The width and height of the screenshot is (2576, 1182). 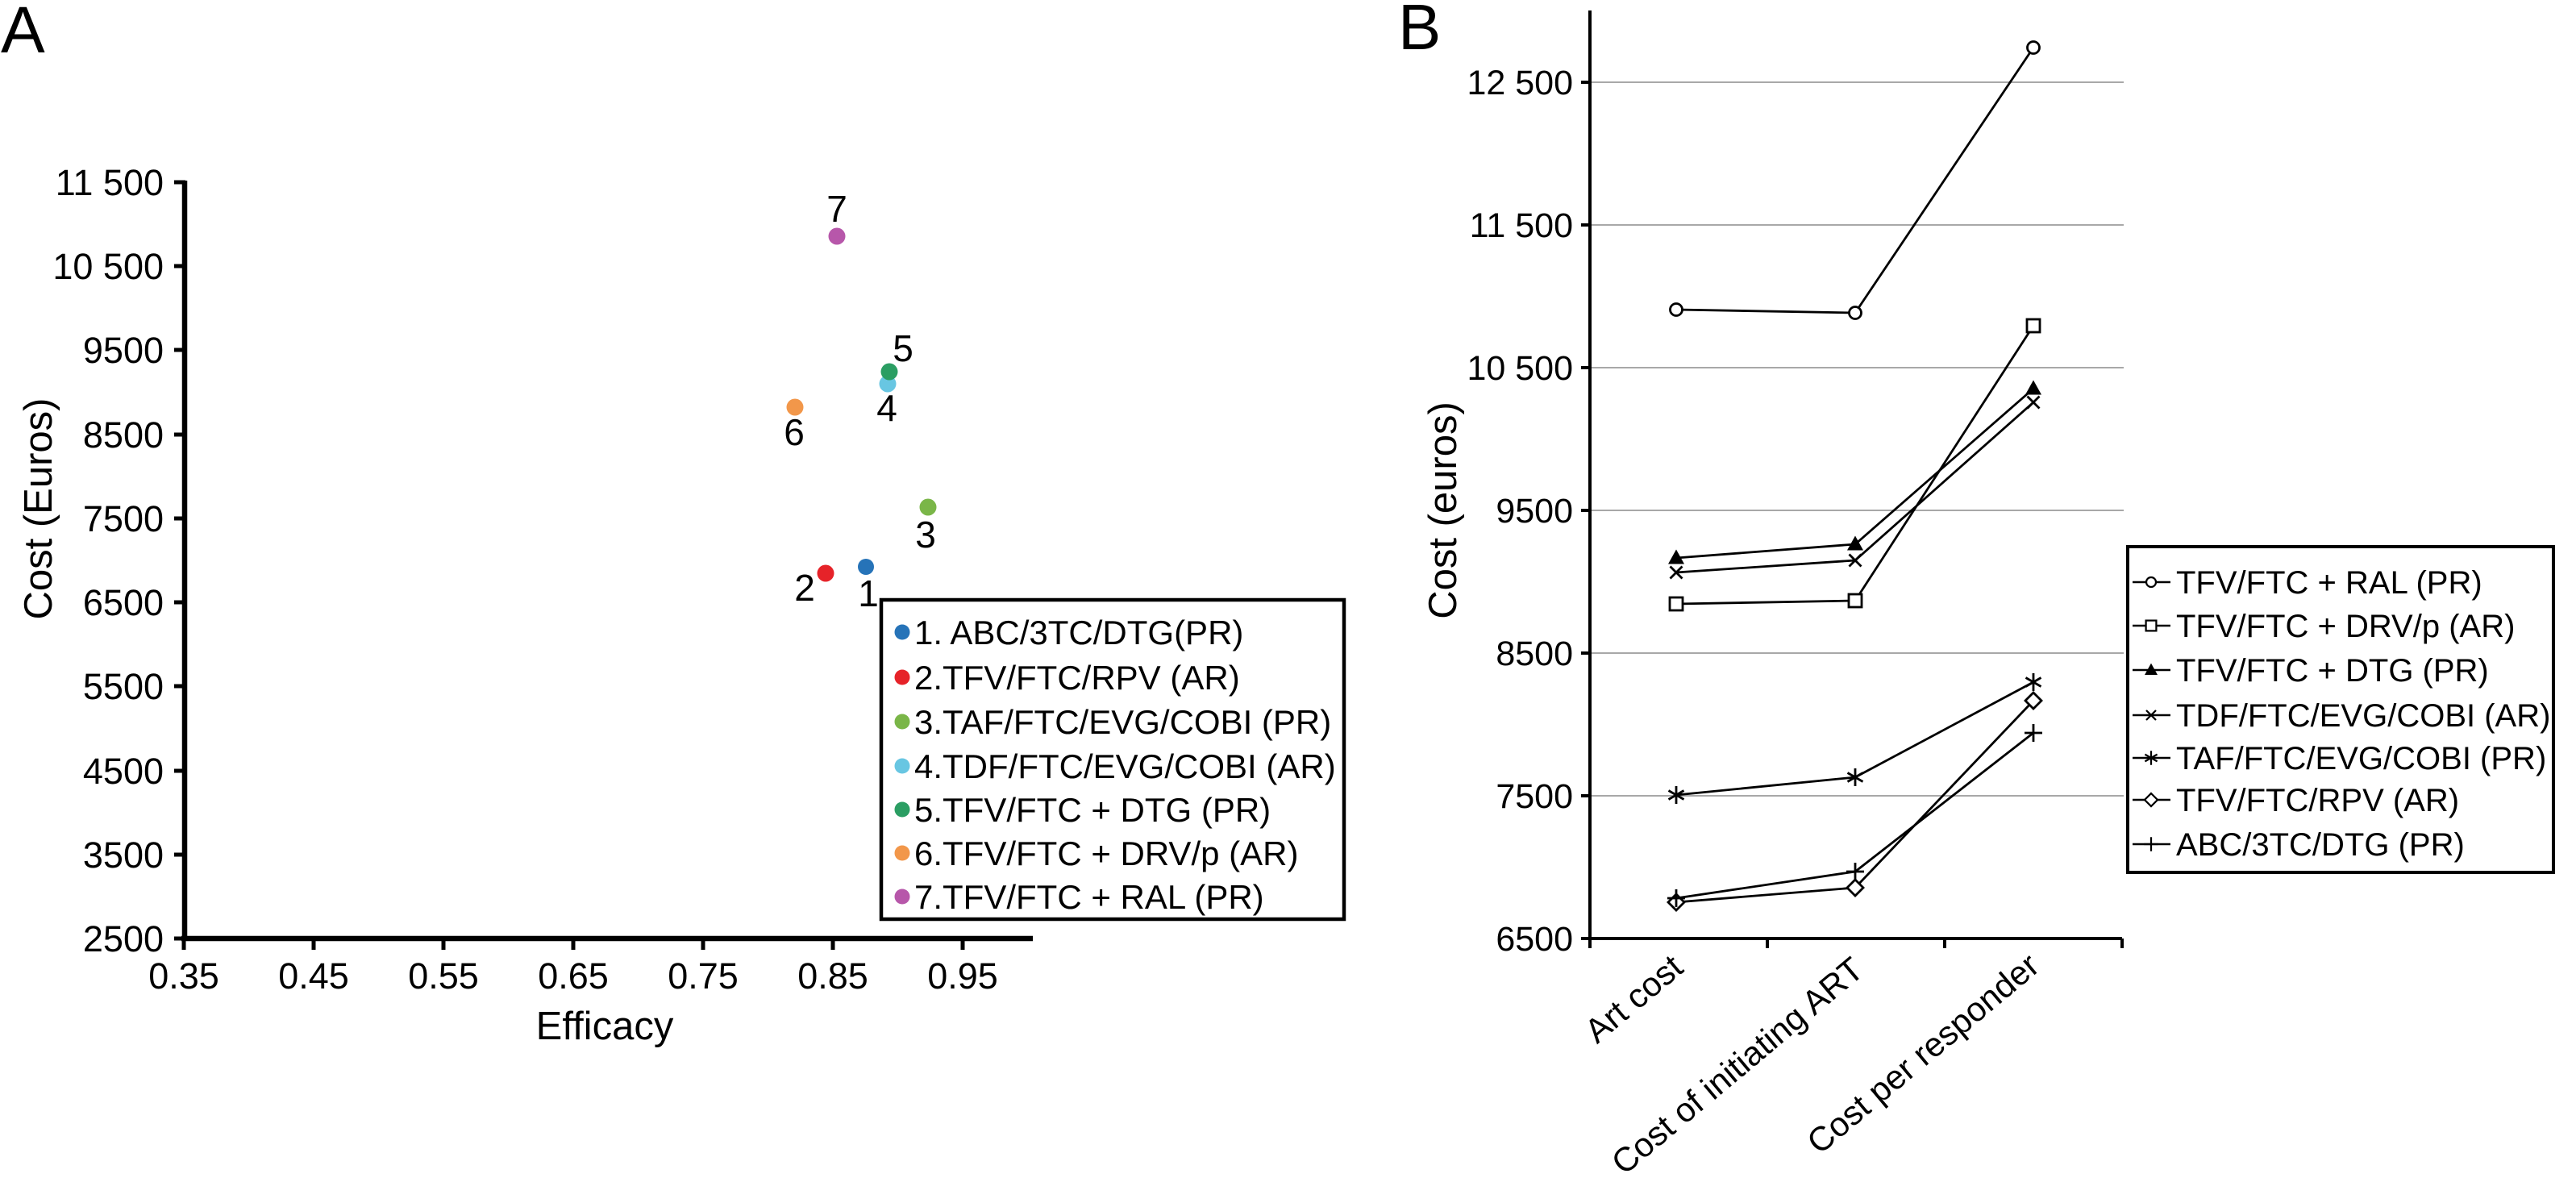 I want to click on svg-text: 6.TFV/FTC + DRV/p (AR), so click(x=1106, y=853).